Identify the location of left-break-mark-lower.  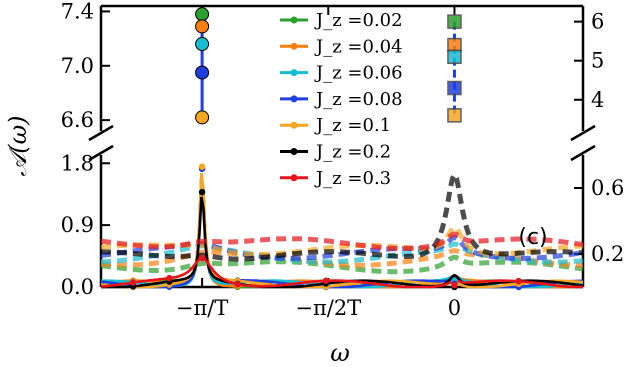
(101, 153).